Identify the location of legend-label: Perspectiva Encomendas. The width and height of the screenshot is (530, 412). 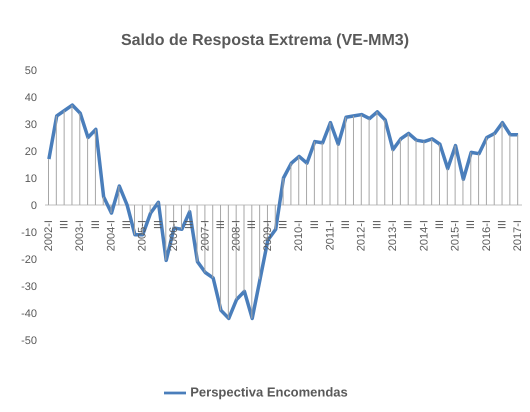
(269, 392).